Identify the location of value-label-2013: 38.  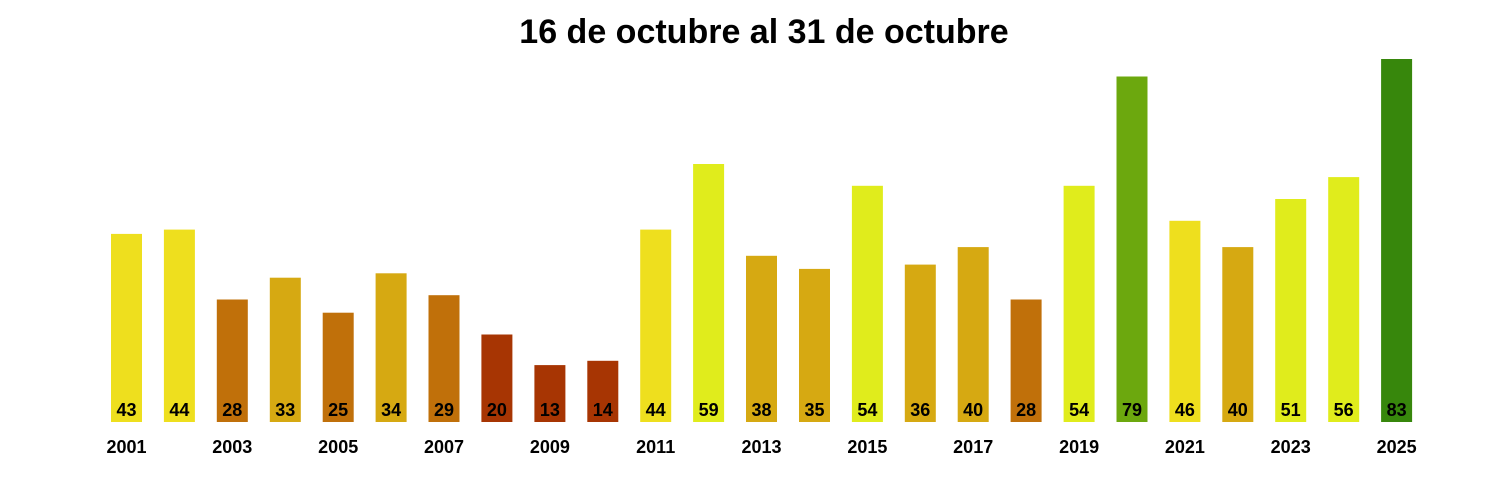
(761, 410).